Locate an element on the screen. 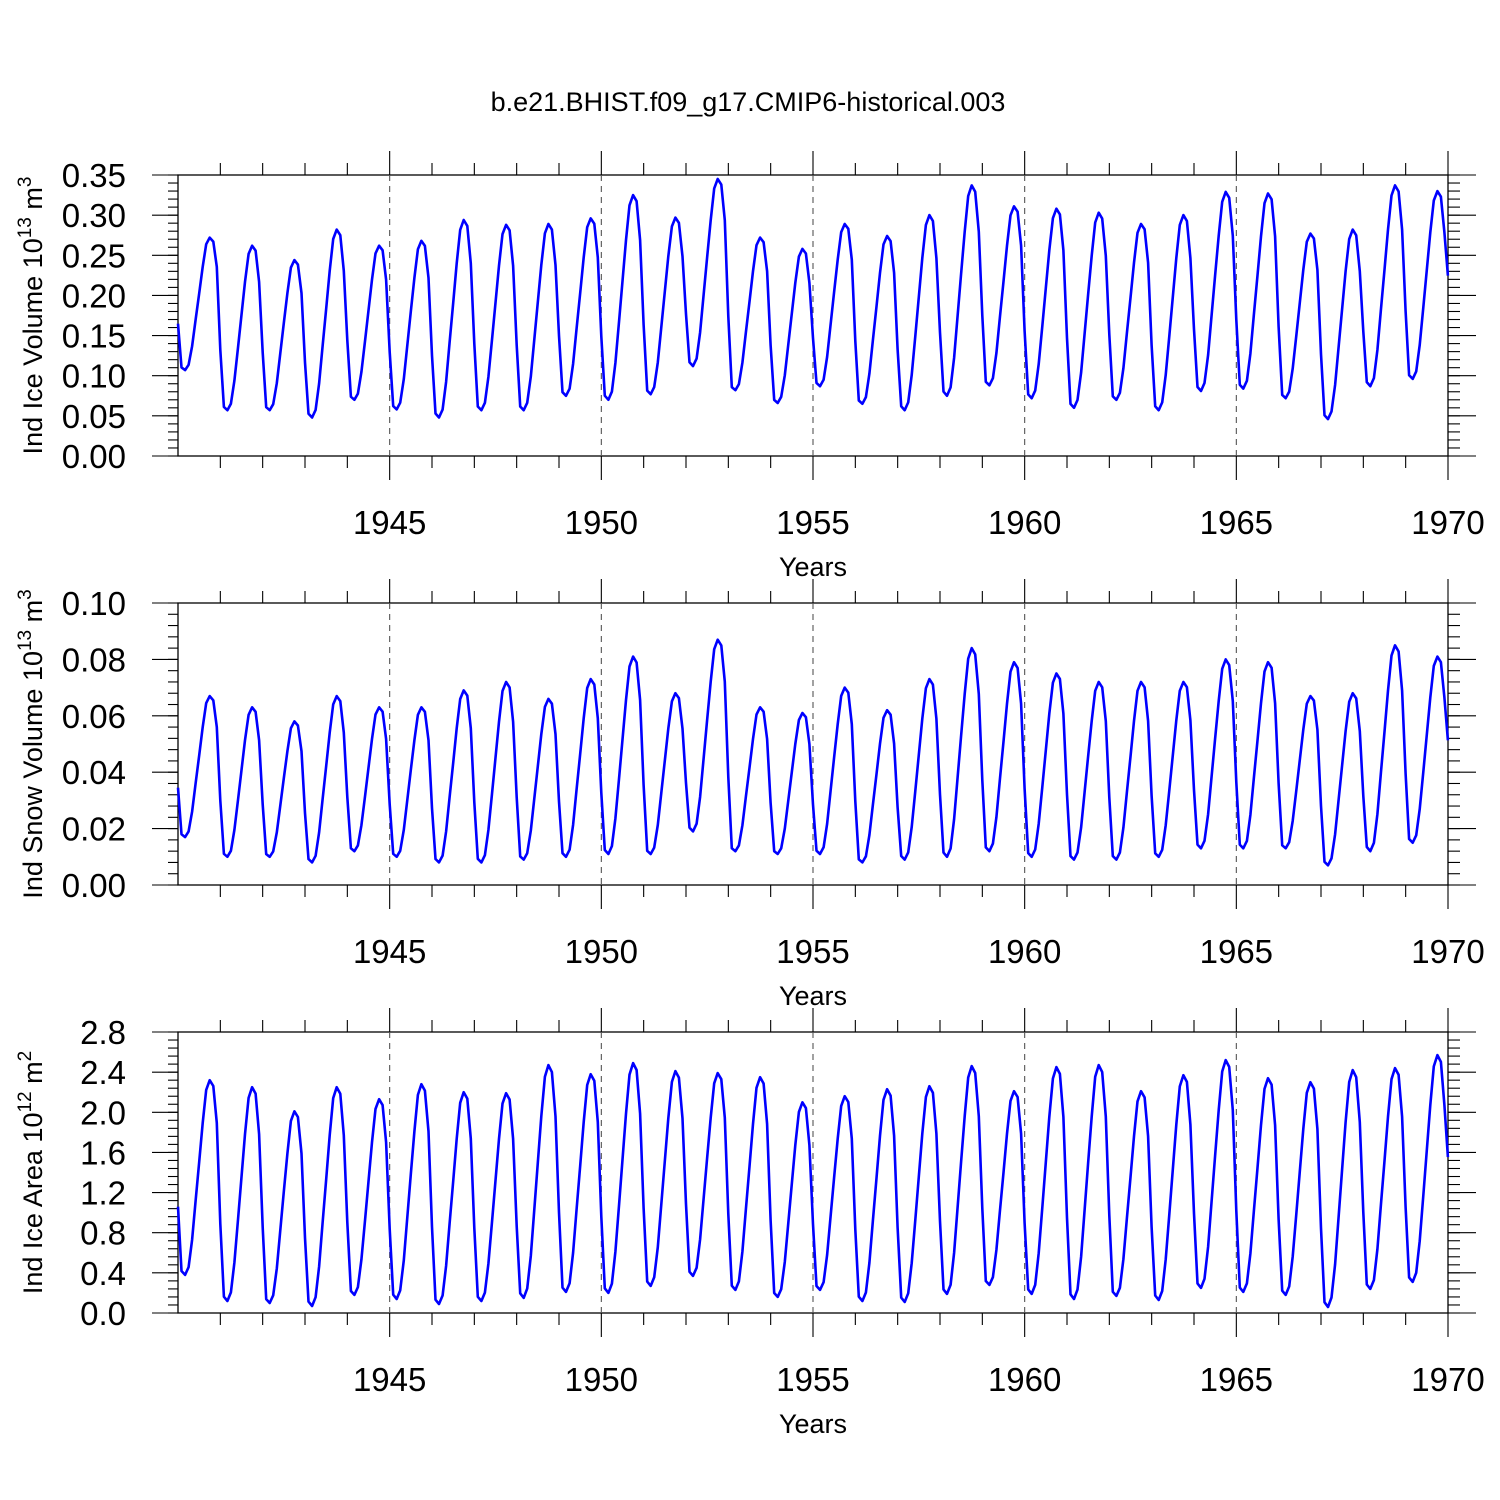  y-tick-label: 2.4 is located at coordinates (103, 1072).